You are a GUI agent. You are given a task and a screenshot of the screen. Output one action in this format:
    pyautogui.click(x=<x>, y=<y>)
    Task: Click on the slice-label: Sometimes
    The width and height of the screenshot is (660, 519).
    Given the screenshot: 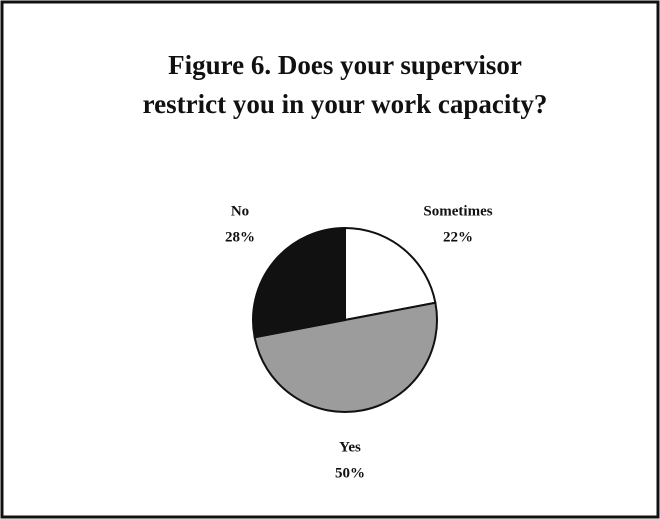 What is the action you would take?
    pyautogui.click(x=457, y=211)
    